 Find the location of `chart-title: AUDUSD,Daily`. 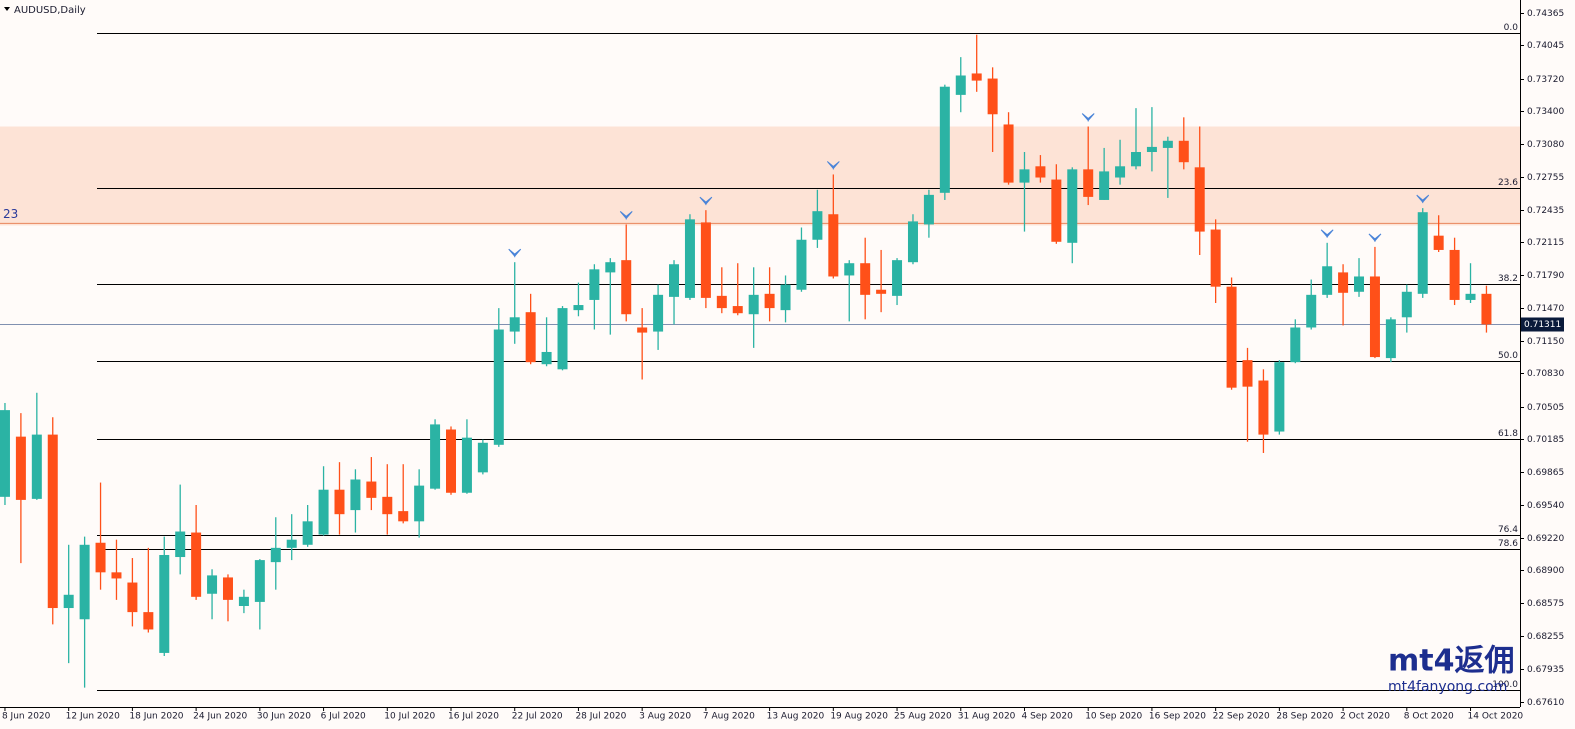

chart-title: AUDUSD,Daily is located at coordinates (50, 10).